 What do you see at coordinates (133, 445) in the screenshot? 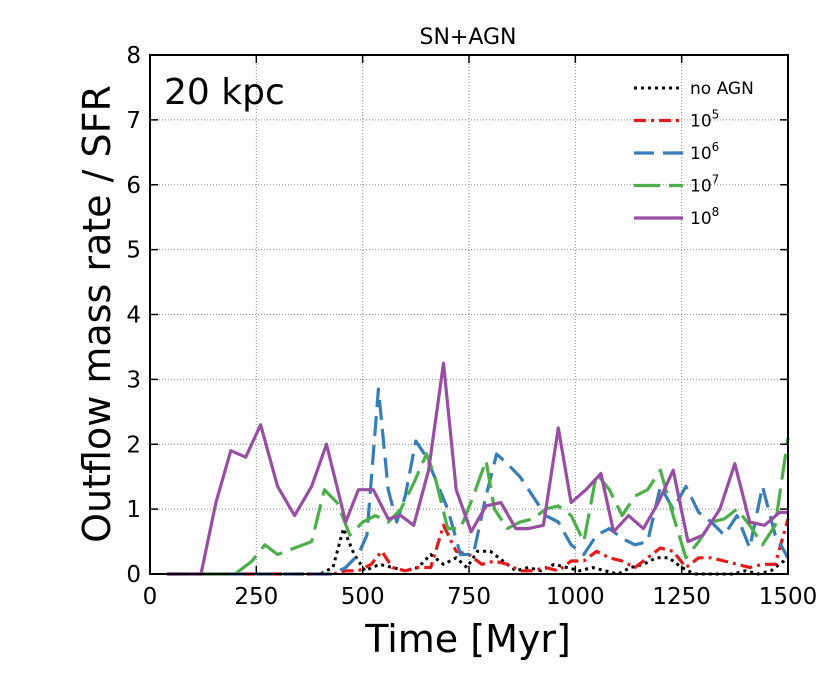
I see `y-tick-label: 2` at bounding box center [133, 445].